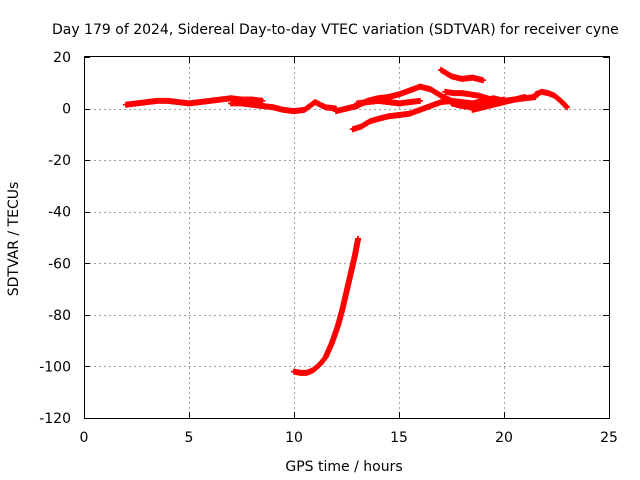 This screenshot has height=480, width=640. What do you see at coordinates (343, 467) in the screenshot?
I see `x-axis-label: GPS time / hours` at bounding box center [343, 467].